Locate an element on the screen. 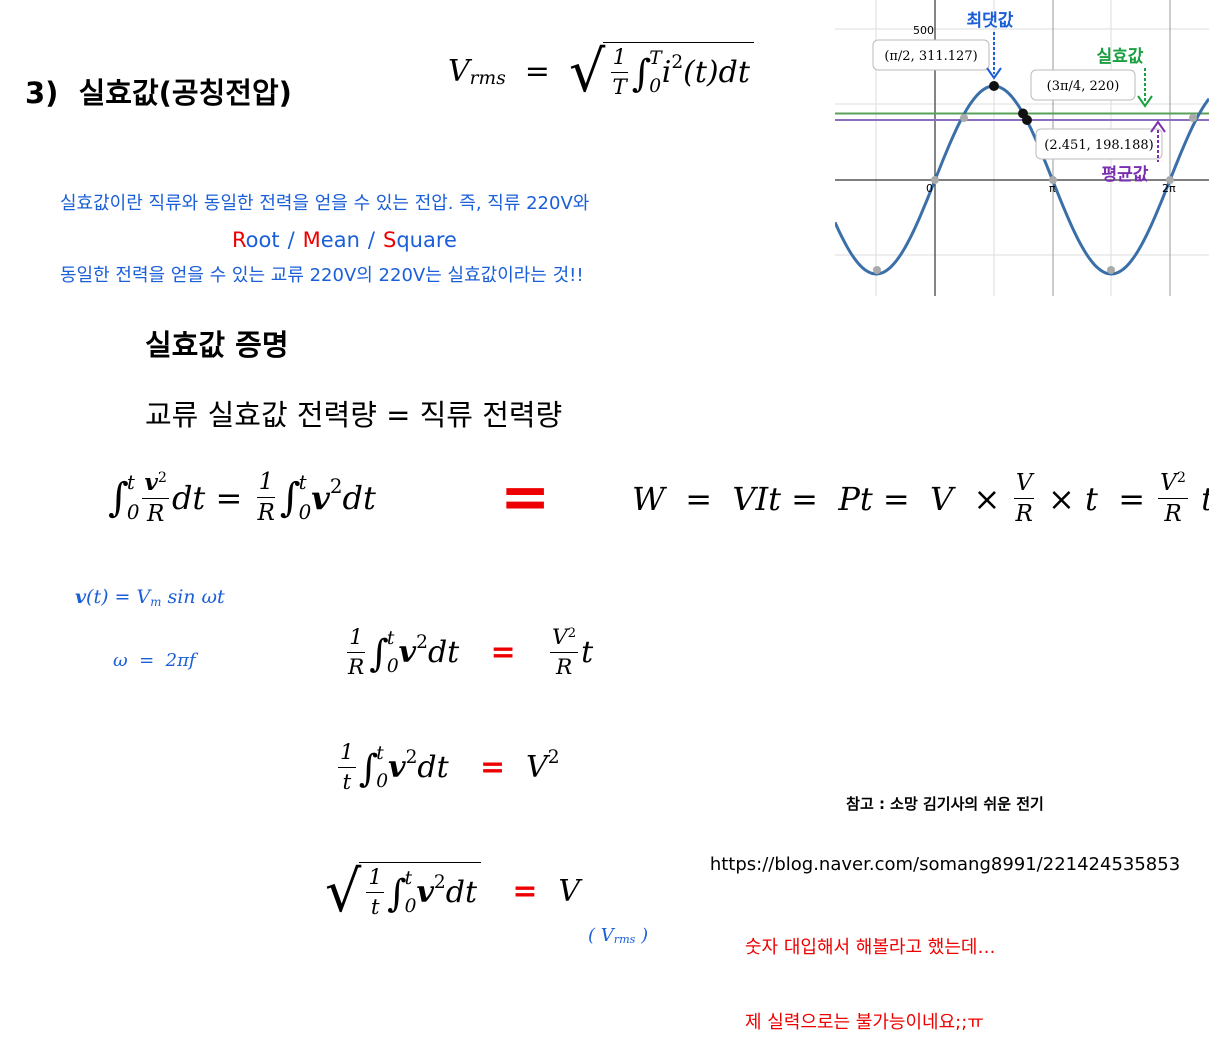  square-root: √ 1 T ∫ T 0 i 2 (t)dt is located at coordinates (661, 71).